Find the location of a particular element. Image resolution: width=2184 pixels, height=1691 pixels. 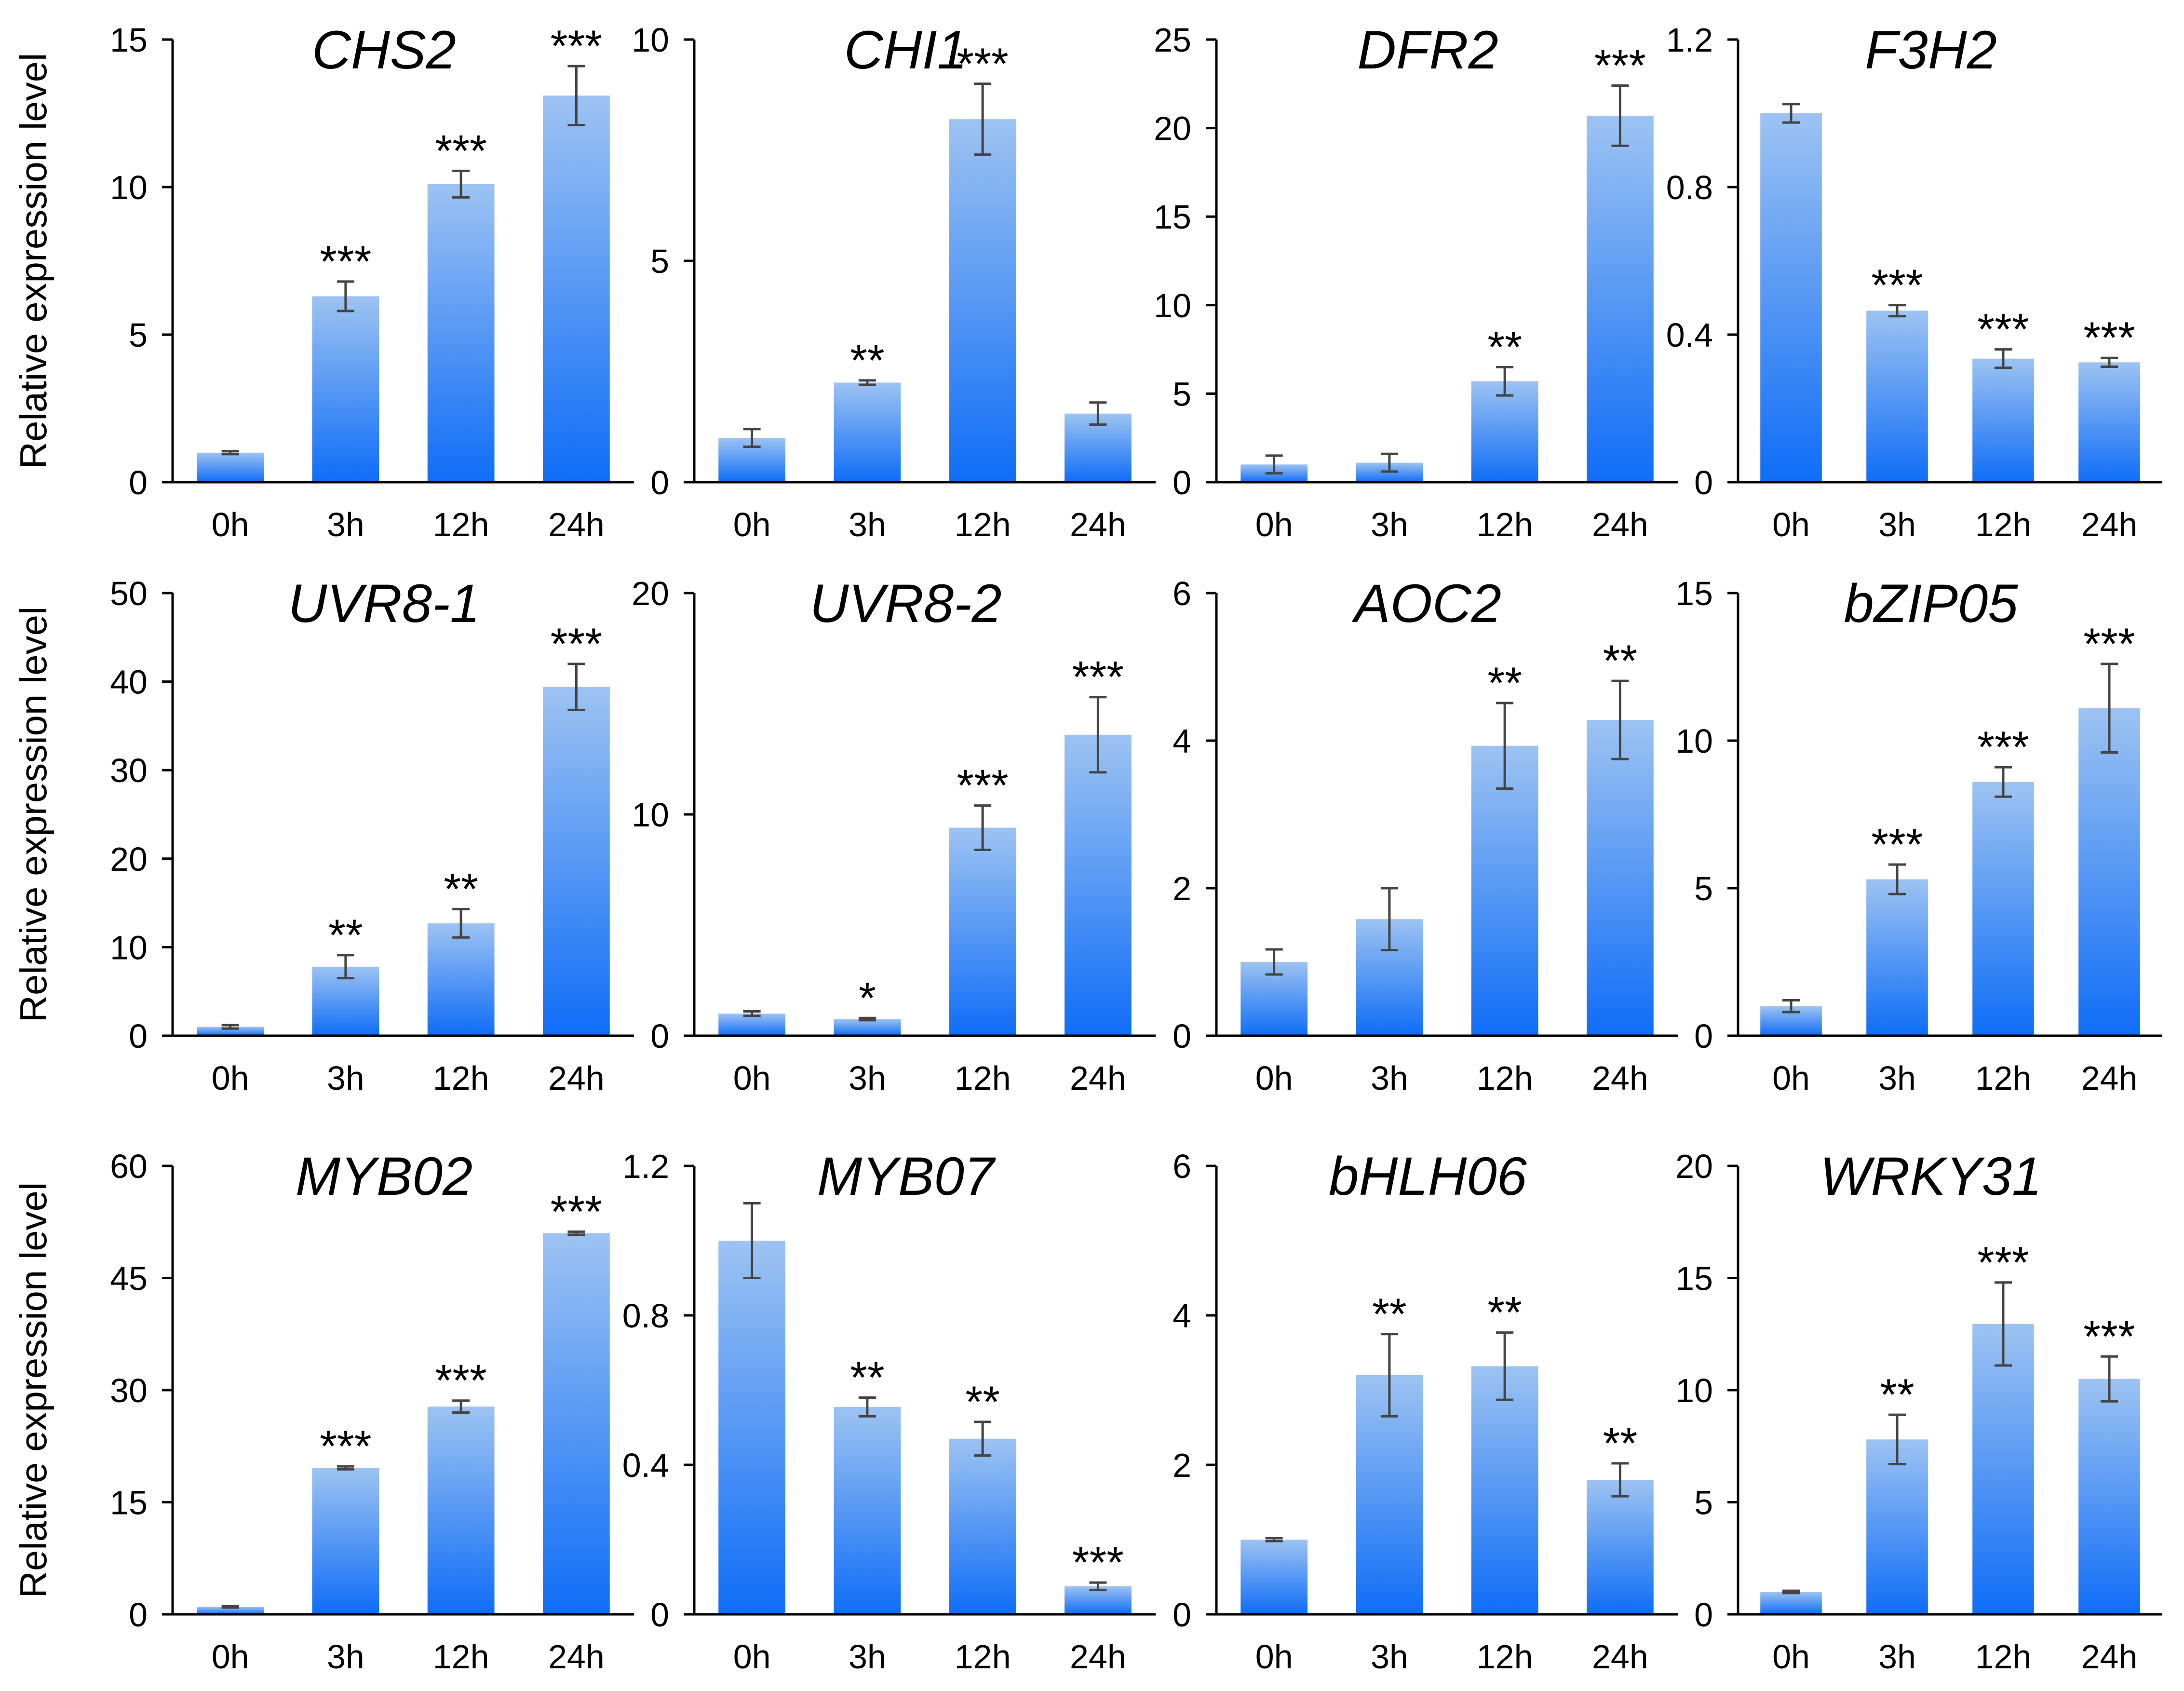

panel-title: UVR8-2 is located at coordinates (905, 603).